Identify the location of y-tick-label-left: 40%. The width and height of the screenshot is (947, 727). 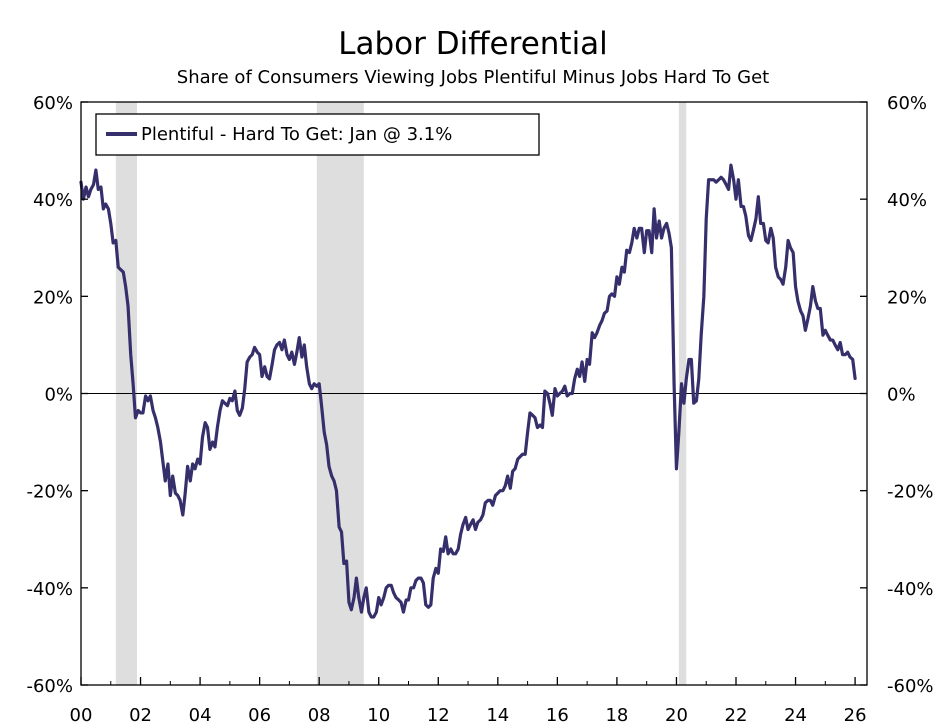
(53, 200).